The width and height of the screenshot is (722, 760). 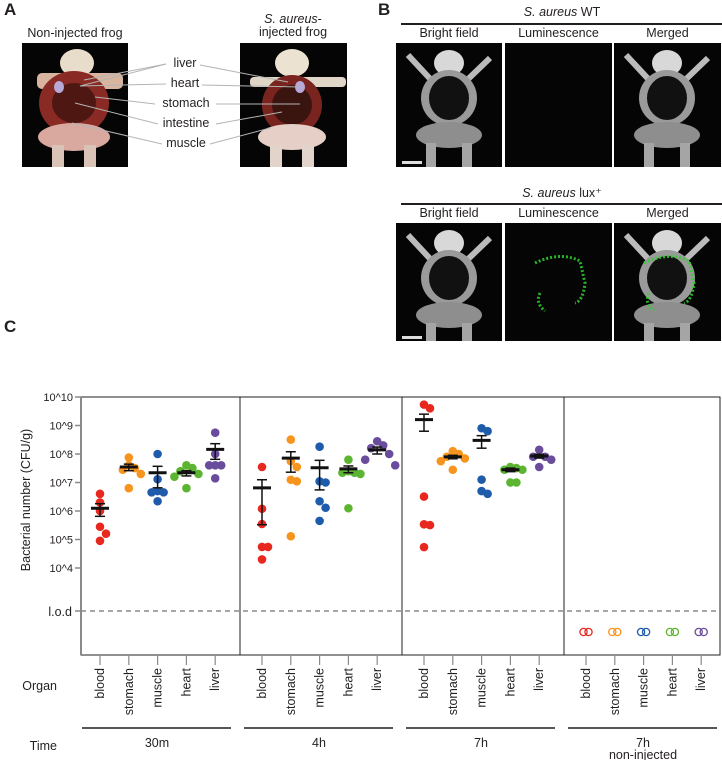 What do you see at coordinates (157, 743) in the screenshot?
I see `time-label: 30m` at bounding box center [157, 743].